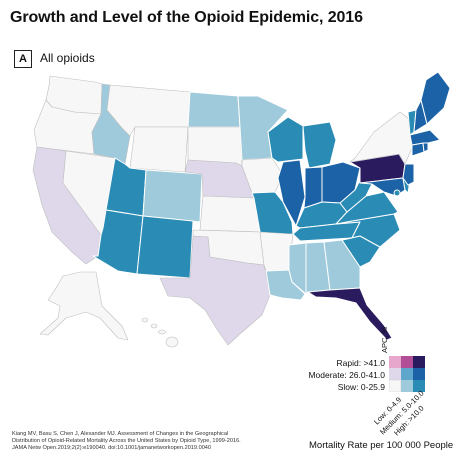 This screenshot has height=474, width=474. Describe the element at coordinates (384, 339) in the screenshot. I see `legend-axis-label: APC, %` at that location.